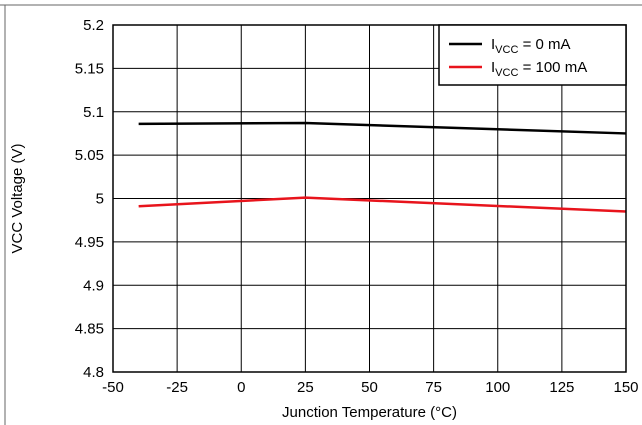 The image size is (642, 425). Describe the element at coordinates (561, 387) in the screenshot. I see `x-tick-label: 125` at that location.